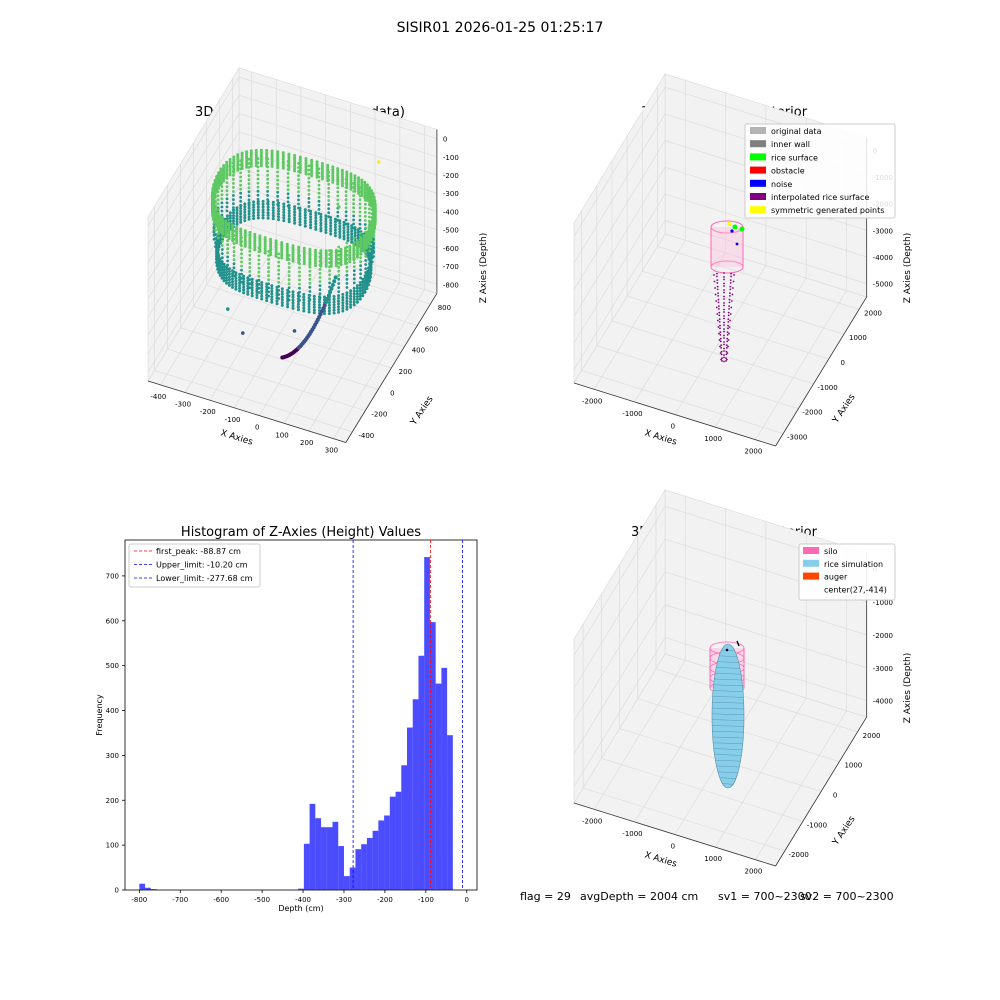  I want to click on x-tick-label: -700, so click(180, 900).